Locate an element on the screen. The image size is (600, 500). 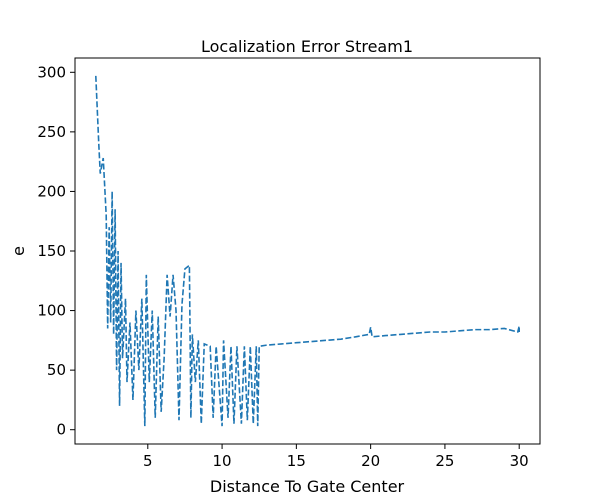
y-axis-label: e is located at coordinates (18, 251).